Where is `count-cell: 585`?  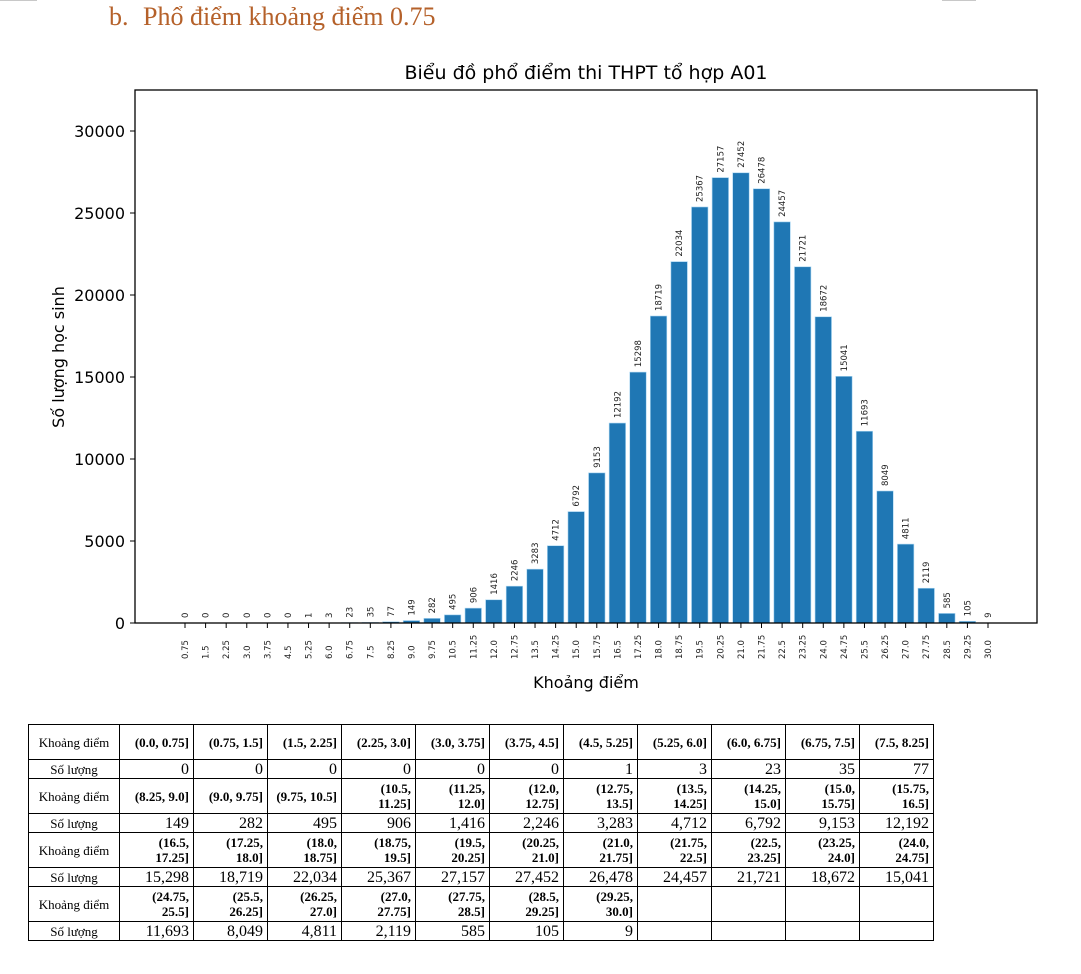 count-cell: 585 is located at coordinates (452, 931).